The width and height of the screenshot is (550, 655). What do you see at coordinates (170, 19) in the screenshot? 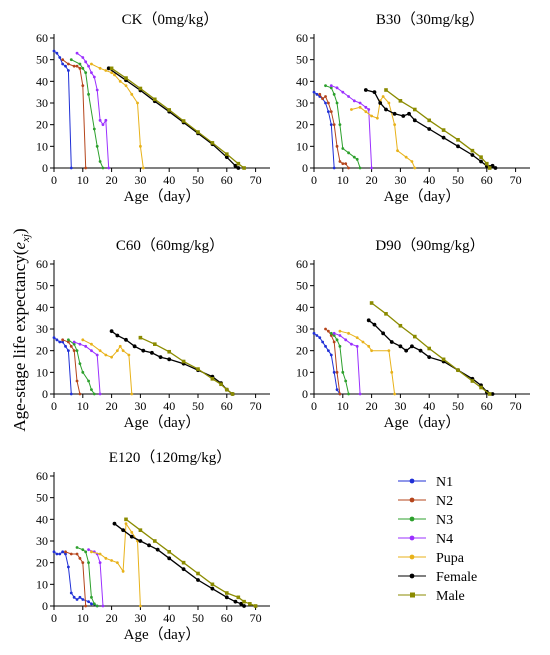
I see `panel-title: CK（0mg/kg）` at bounding box center [170, 19].